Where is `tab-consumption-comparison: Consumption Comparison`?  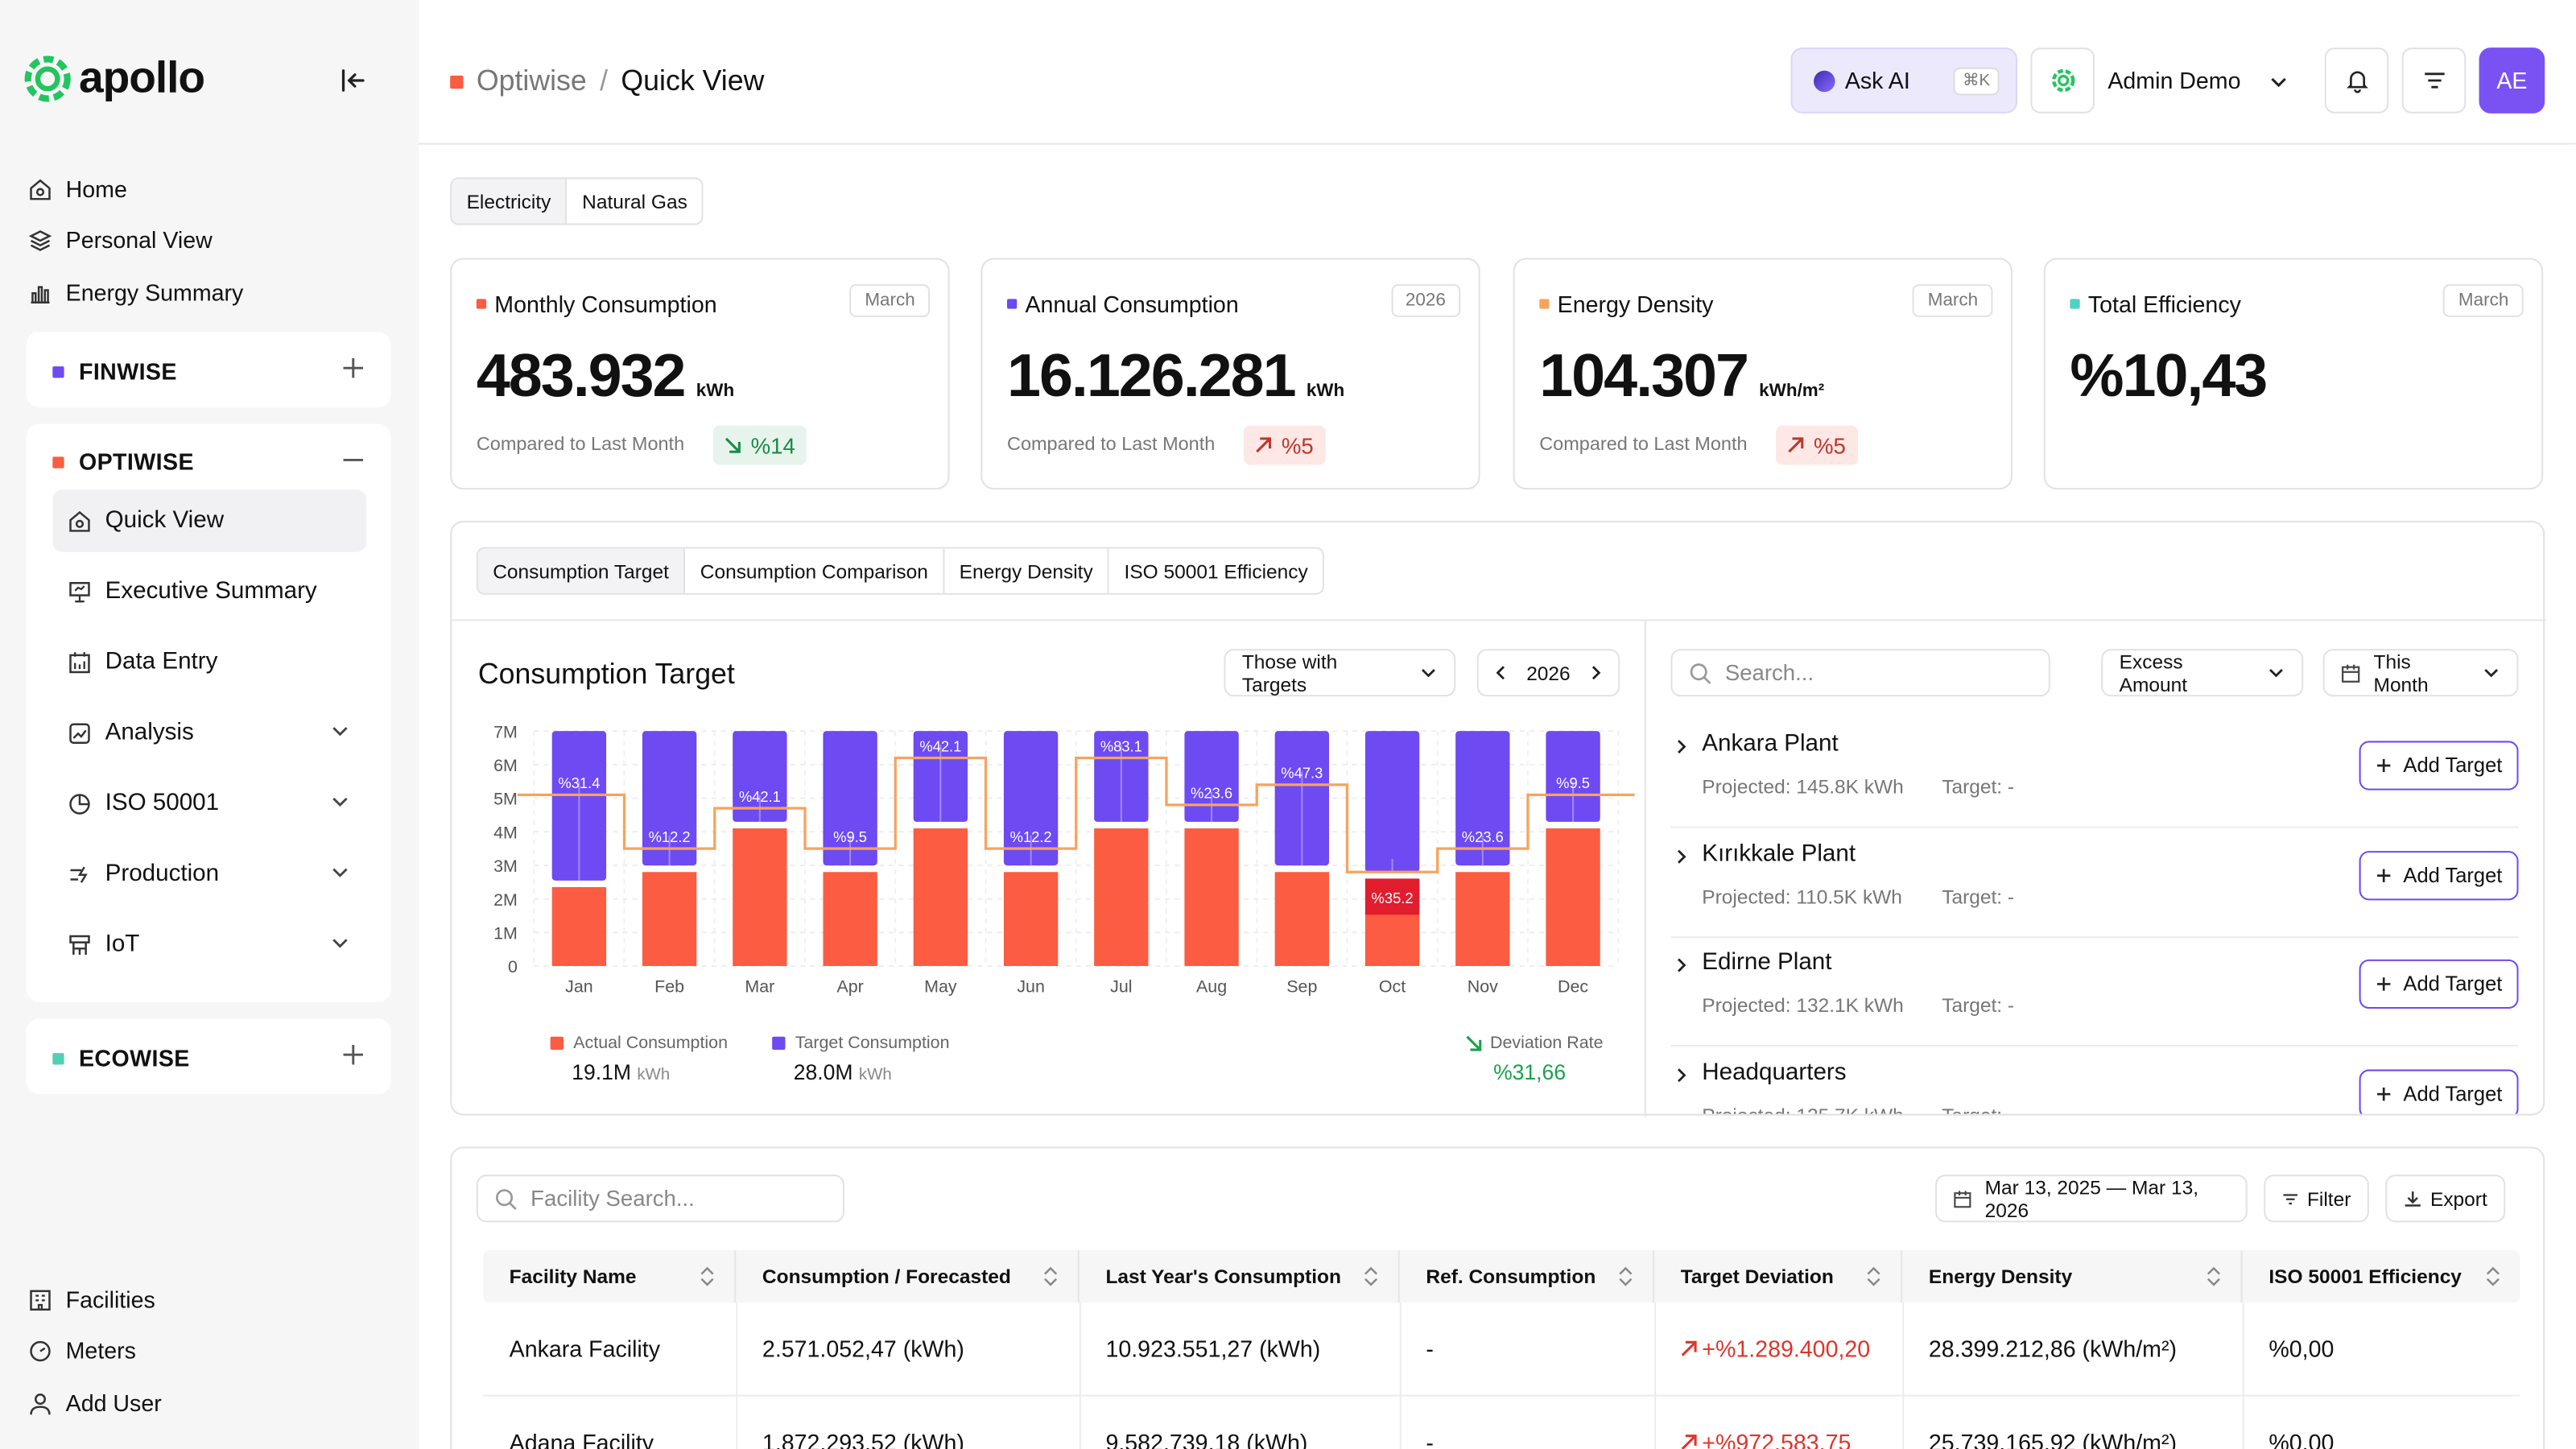
tab-consumption-comparison: Consumption Comparison is located at coordinates (815, 570).